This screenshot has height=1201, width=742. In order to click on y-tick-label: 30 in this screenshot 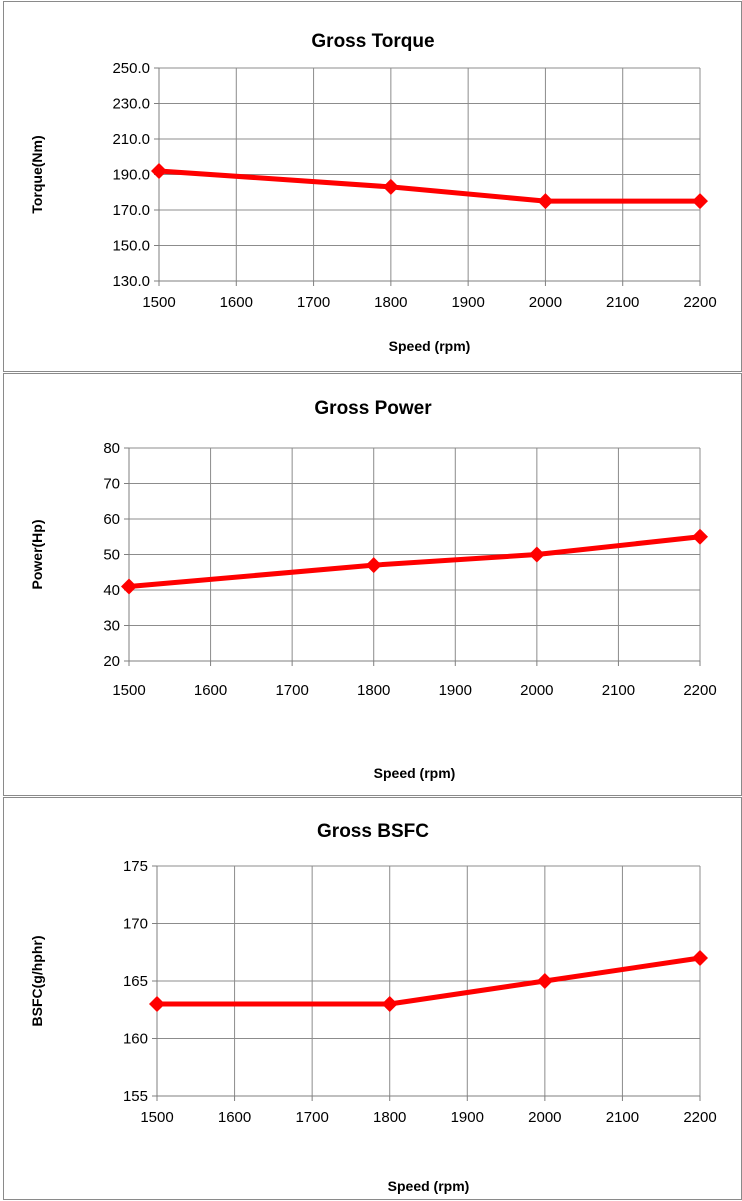, I will do `click(111, 626)`.